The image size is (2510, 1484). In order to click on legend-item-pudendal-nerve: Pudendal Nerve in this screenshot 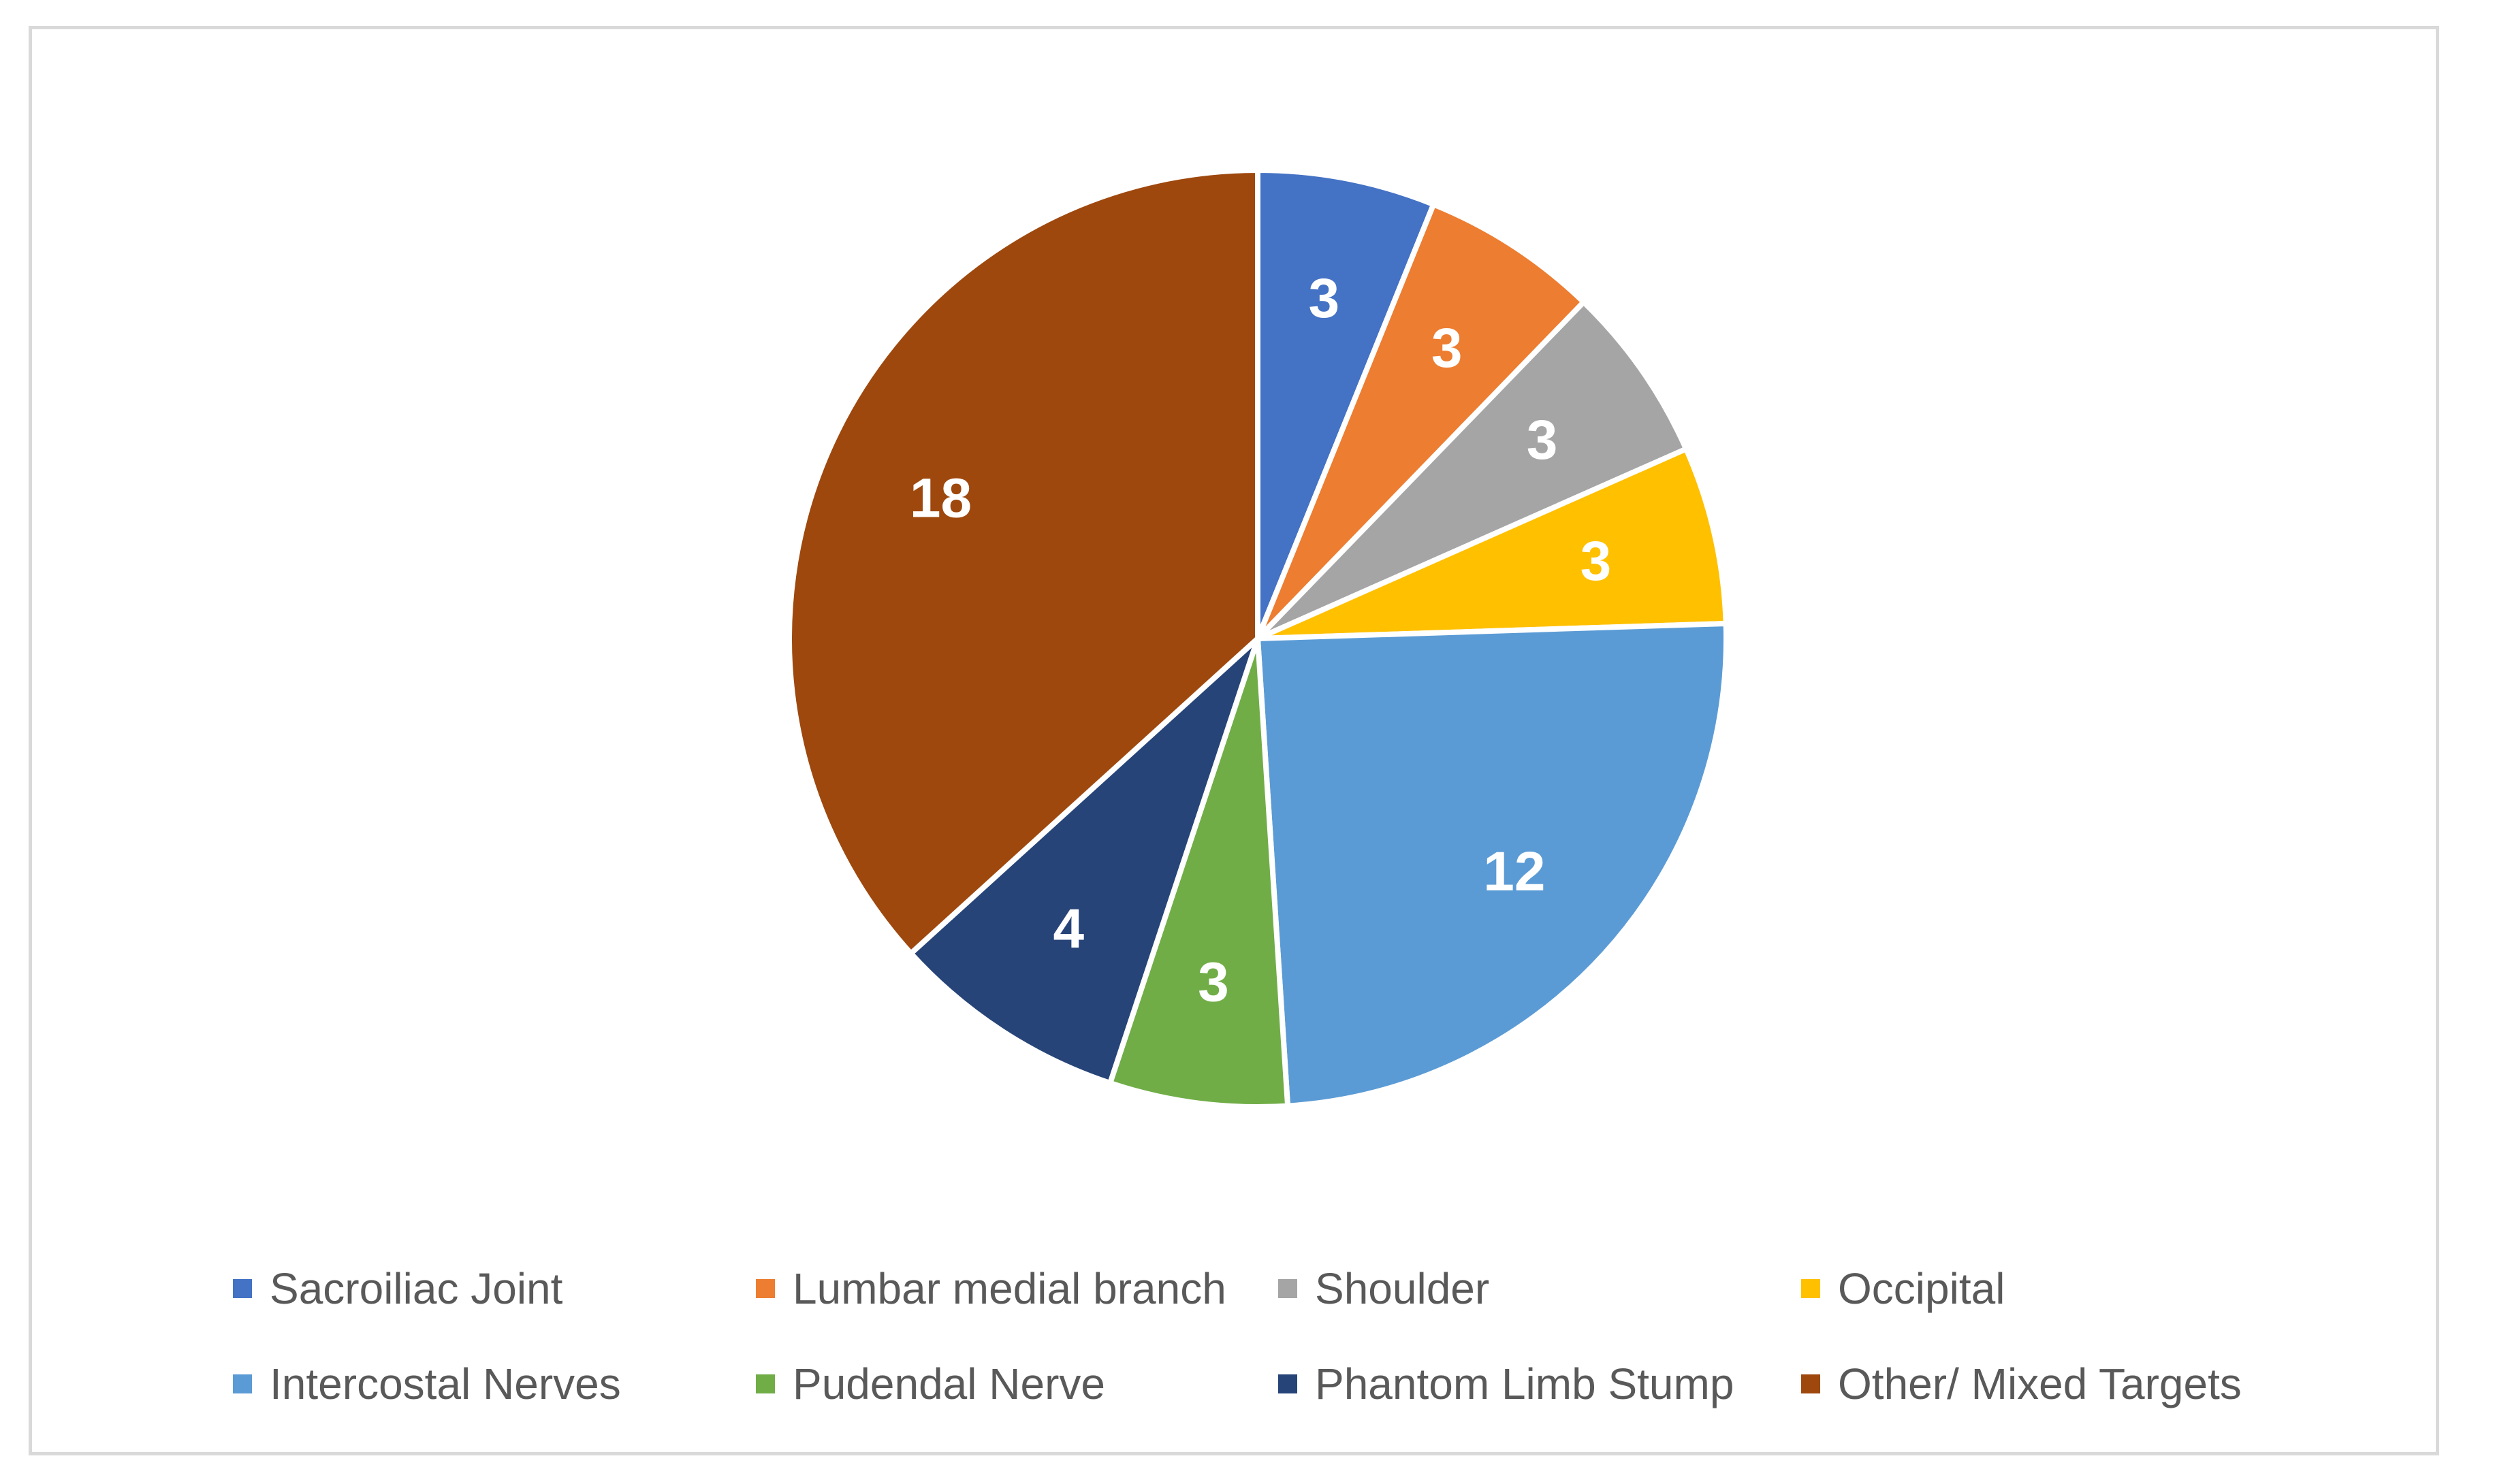, I will do `click(930, 1384)`.